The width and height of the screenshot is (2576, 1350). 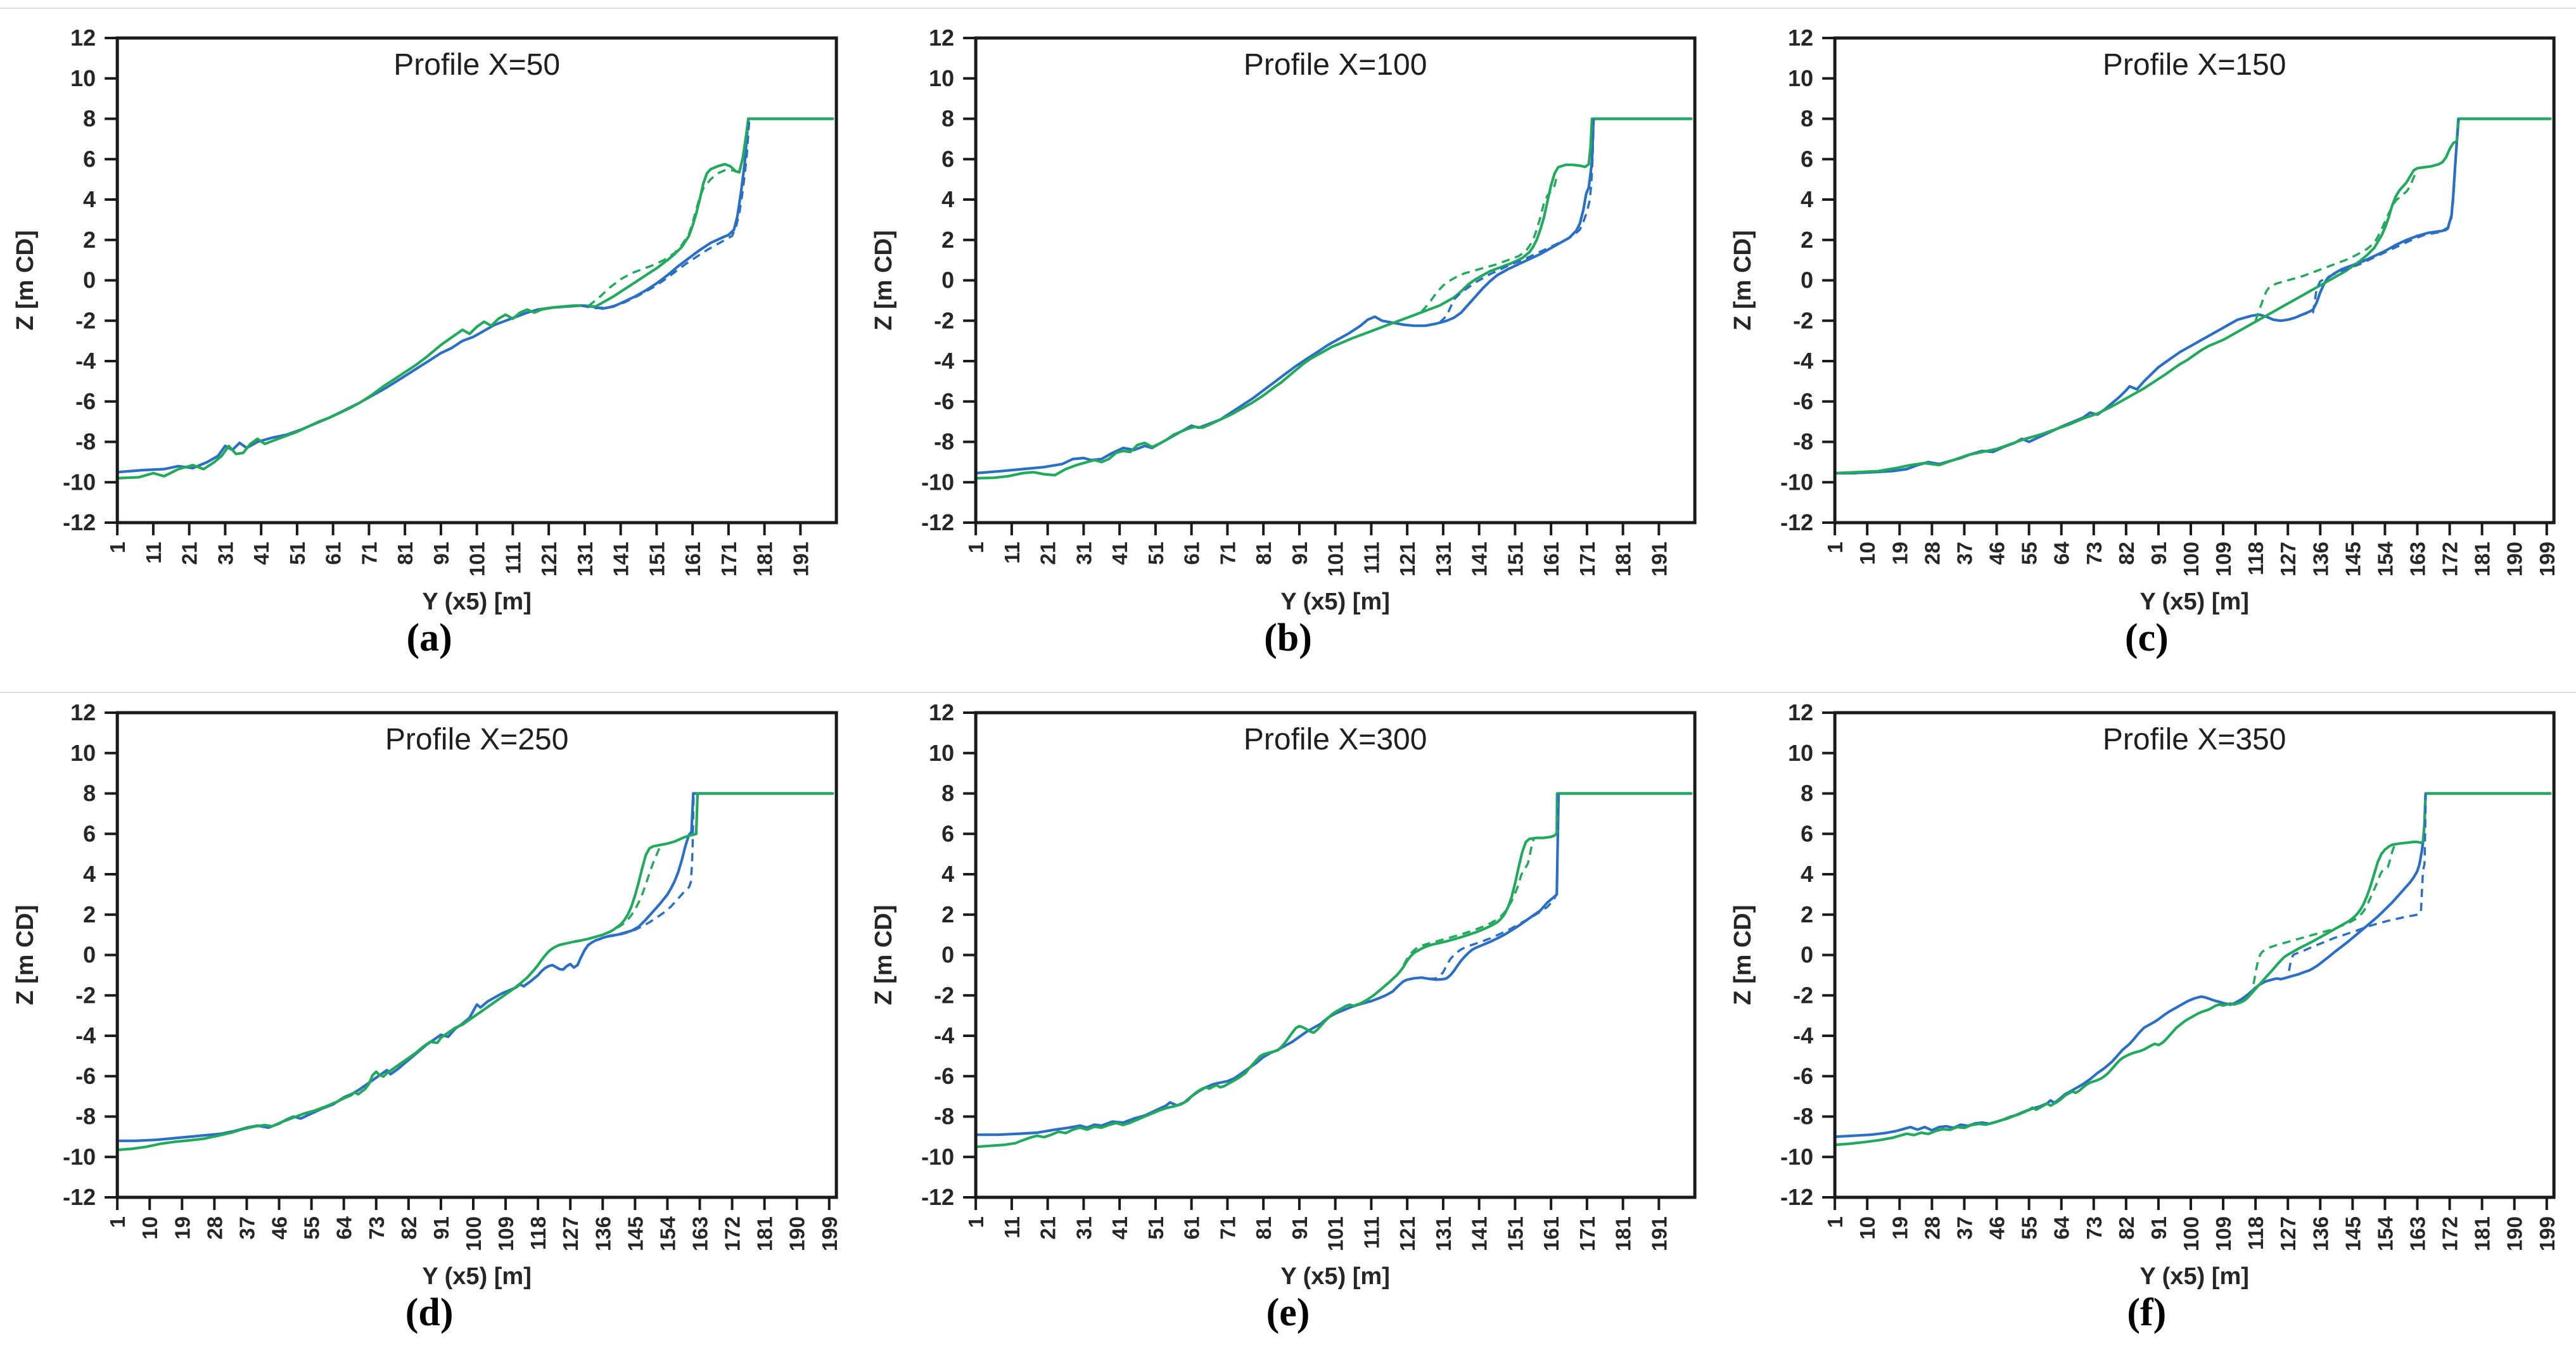 I want to click on series-green-dashed, so click(x=662, y=238).